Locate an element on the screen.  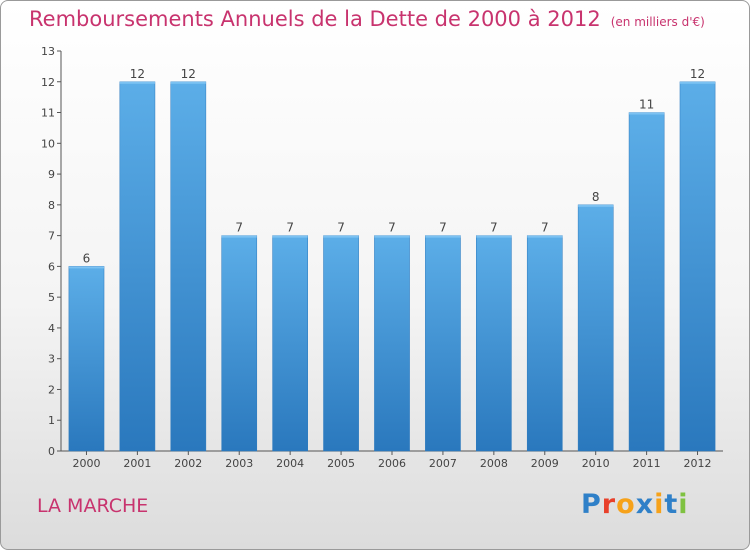
data-label-2005: 7 is located at coordinates (341, 228).